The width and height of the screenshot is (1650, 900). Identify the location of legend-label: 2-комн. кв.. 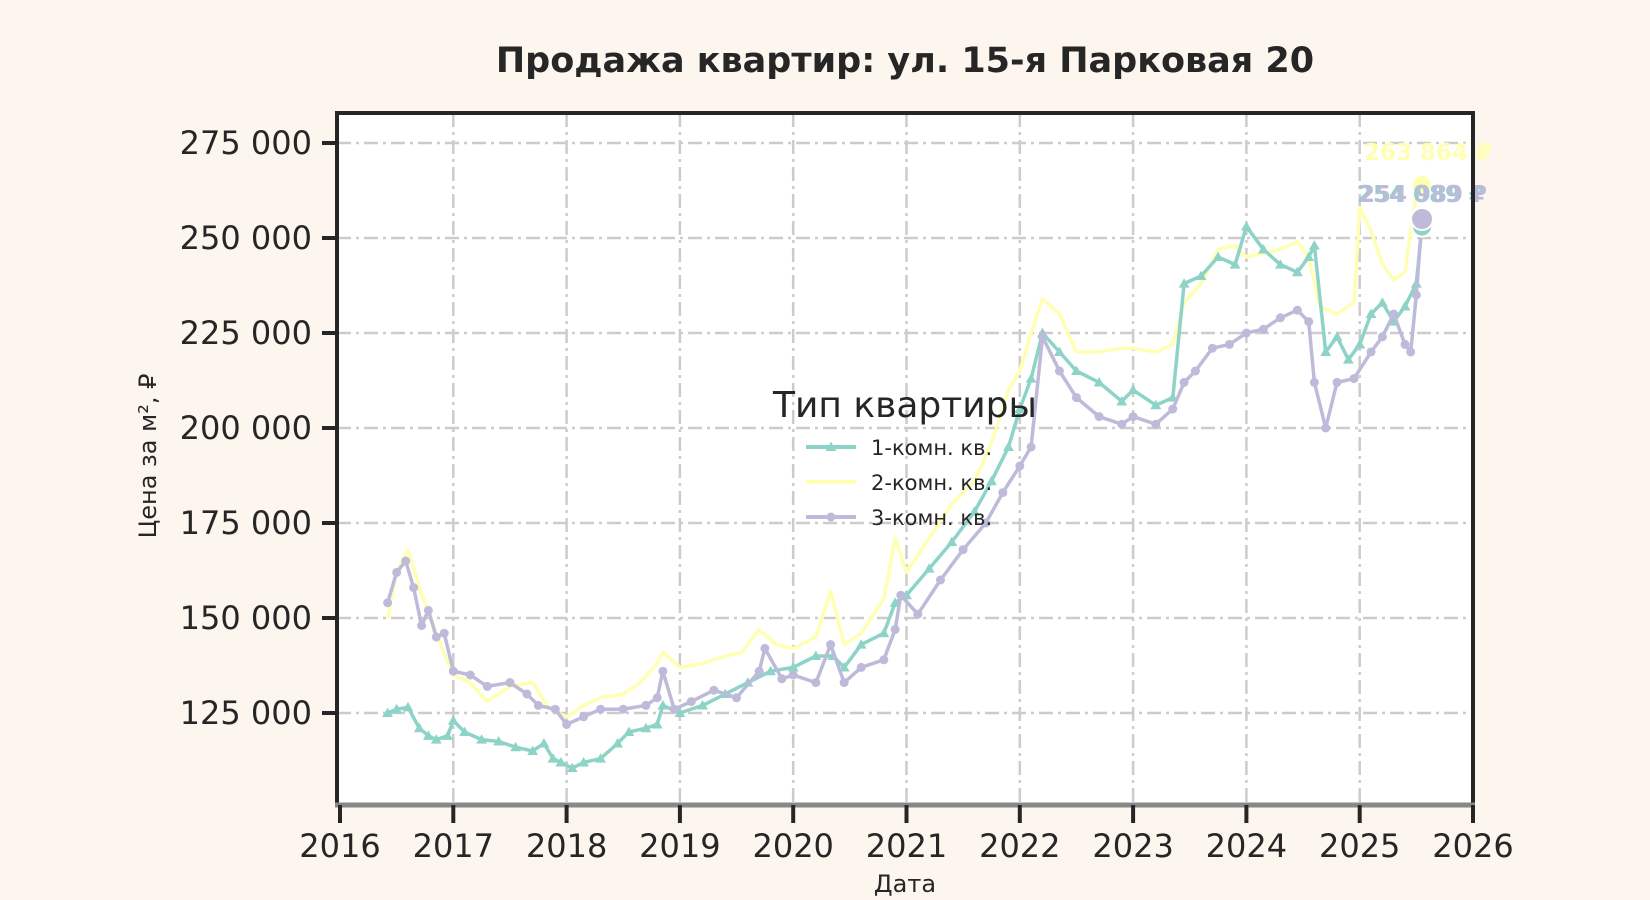
(931, 483).